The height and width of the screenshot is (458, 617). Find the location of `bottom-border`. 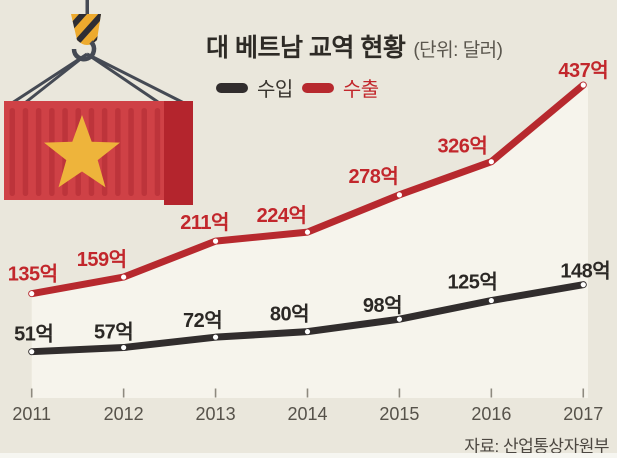

bottom-border is located at coordinates (308, 455).